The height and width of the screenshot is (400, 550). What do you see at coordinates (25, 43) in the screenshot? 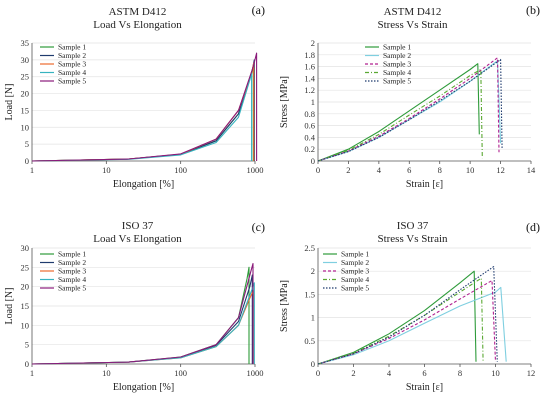
I see `y-tick-label: 35` at bounding box center [25, 43].